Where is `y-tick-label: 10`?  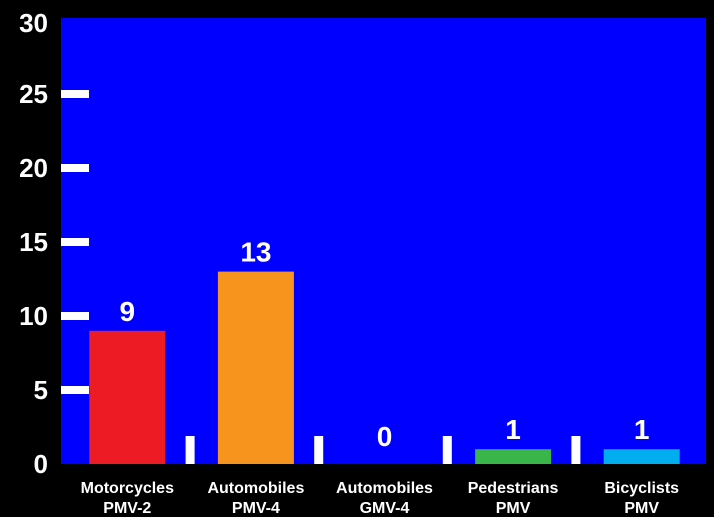 y-tick-label: 10 is located at coordinates (33, 316).